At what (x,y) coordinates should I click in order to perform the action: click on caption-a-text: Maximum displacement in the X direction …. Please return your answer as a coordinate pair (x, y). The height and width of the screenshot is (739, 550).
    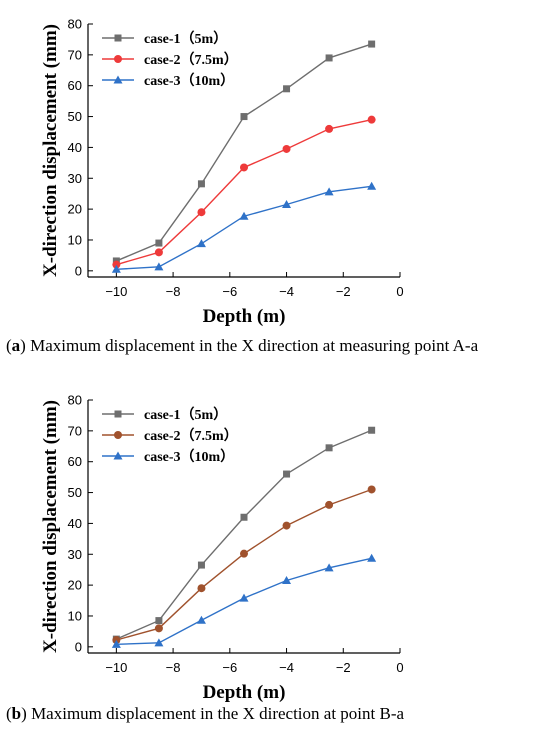
    Looking at the image, I should click on (254, 345).